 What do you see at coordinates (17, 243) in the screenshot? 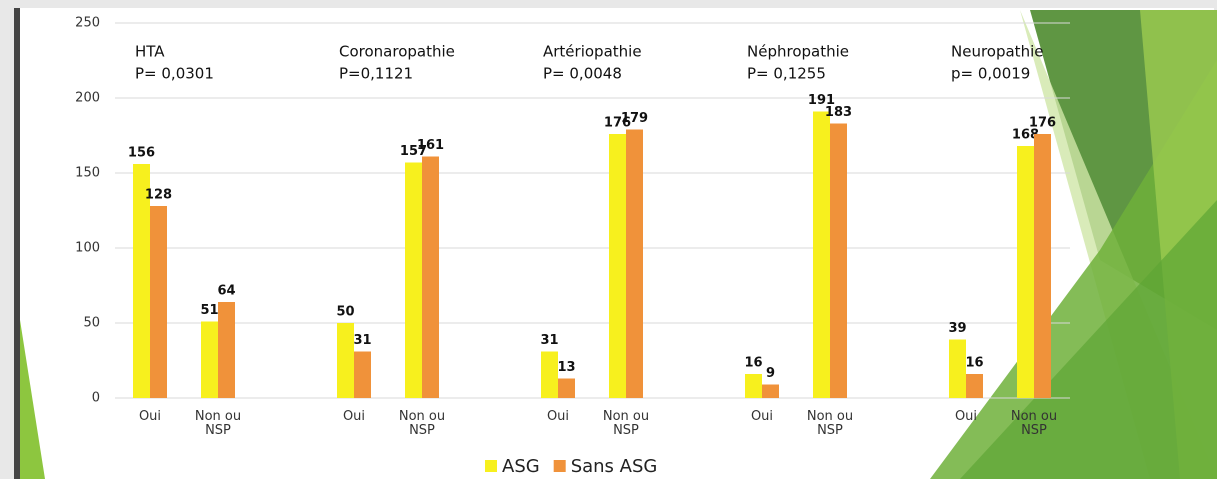
I see `slide-edge` at bounding box center [17, 243].